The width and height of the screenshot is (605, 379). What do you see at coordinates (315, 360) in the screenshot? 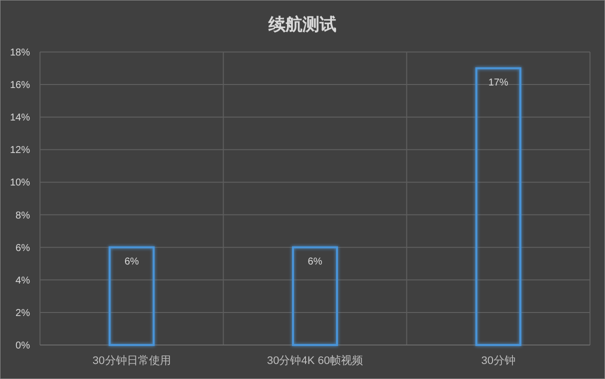
I see `x-tick-label: 30分钟4K 60帧视频` at bounding box center [315, 360].